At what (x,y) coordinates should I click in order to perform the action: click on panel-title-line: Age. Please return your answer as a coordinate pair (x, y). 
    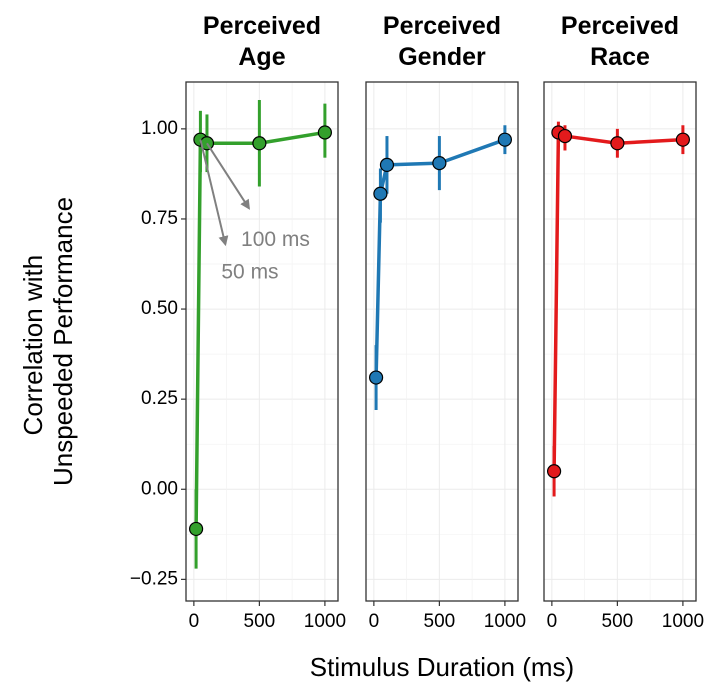
    Looking at the image, I should click on (261, 57).